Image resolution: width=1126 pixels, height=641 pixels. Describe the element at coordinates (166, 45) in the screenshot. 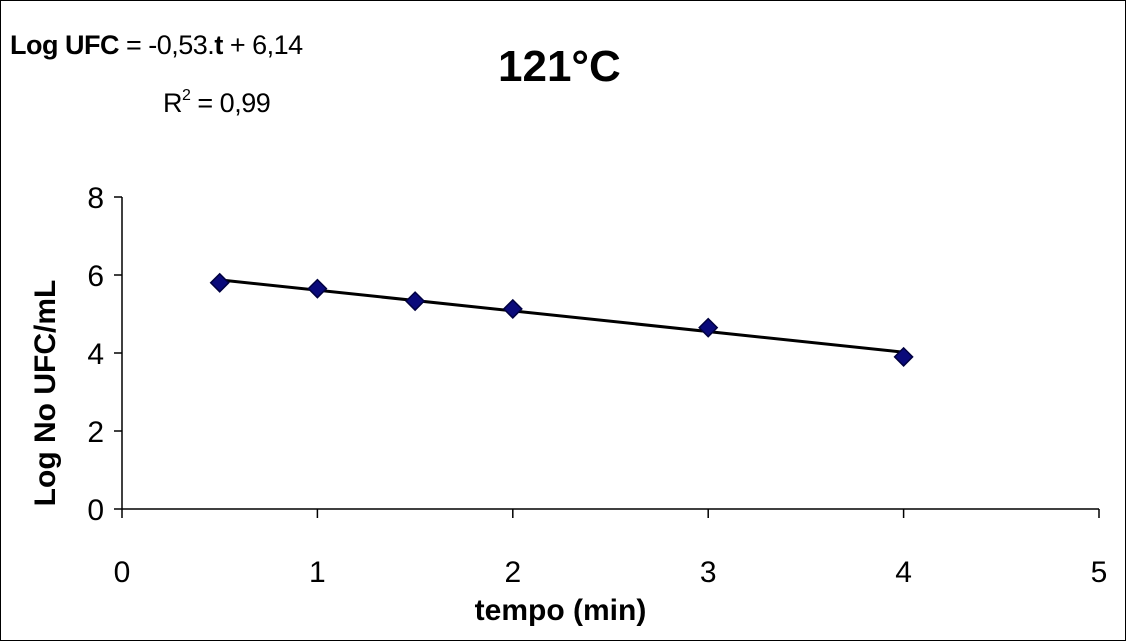

I see `equation-prefix: = -0,53.` at that location.